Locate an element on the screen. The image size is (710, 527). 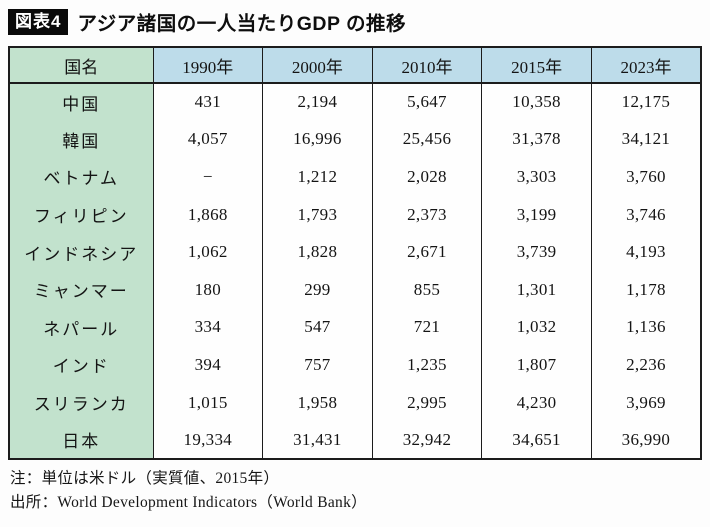
gdp-value: 3,746 is located at coordinates (646, 214).